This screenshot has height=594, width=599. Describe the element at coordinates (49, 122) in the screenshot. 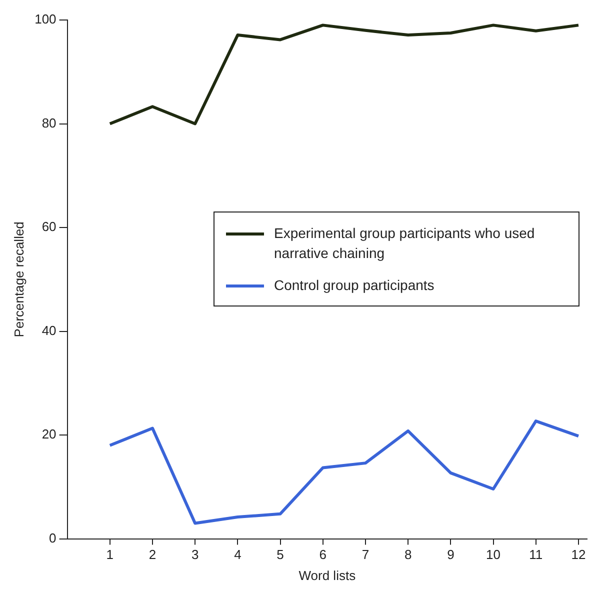

I see `y-tick-label: 80` at that location.